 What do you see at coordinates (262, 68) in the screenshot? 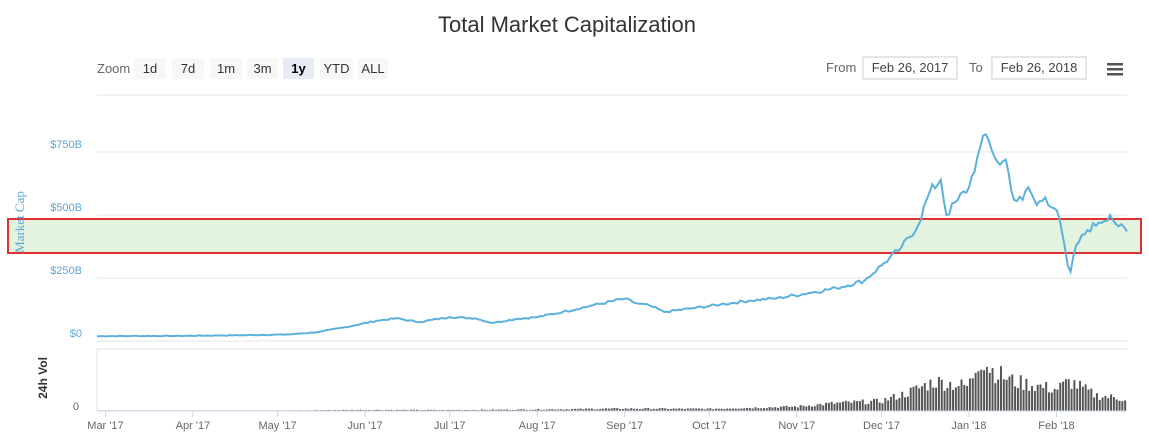
I see `zoom-button-3m: 3m` at bounding box center [262, 68].